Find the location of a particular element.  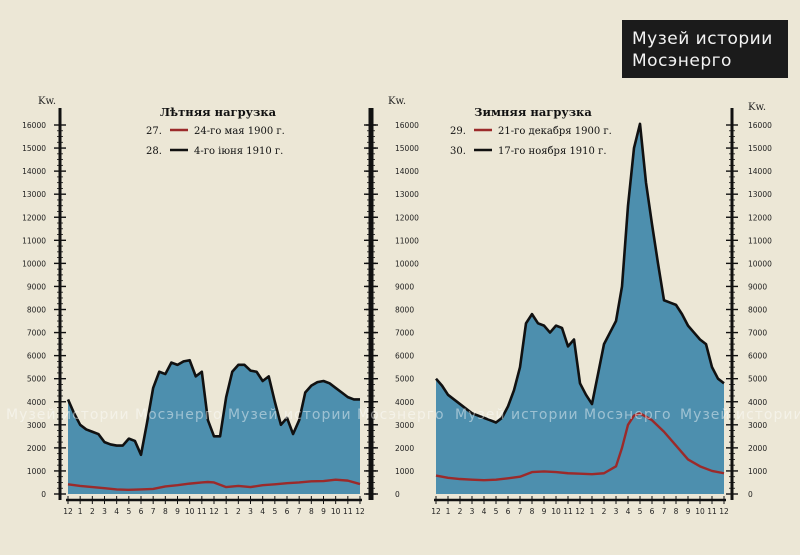

c1-x-tick-label: 11 is located at coordinates (712, 511).